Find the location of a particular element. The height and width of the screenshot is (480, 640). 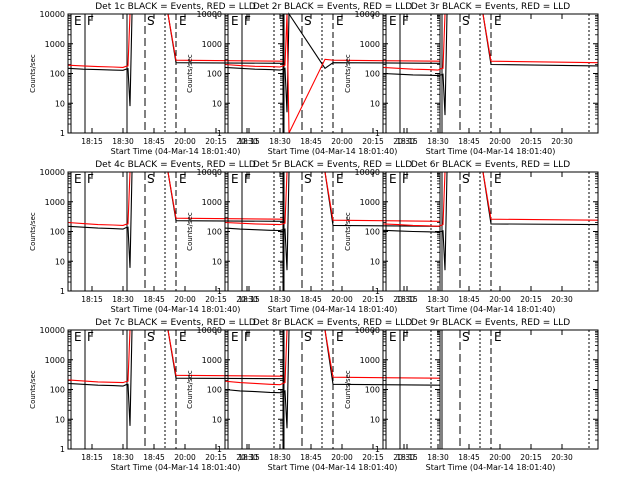

panel-title: Det 4c BLACK = Events, RED = LLD is located at coordinates (175, 165).